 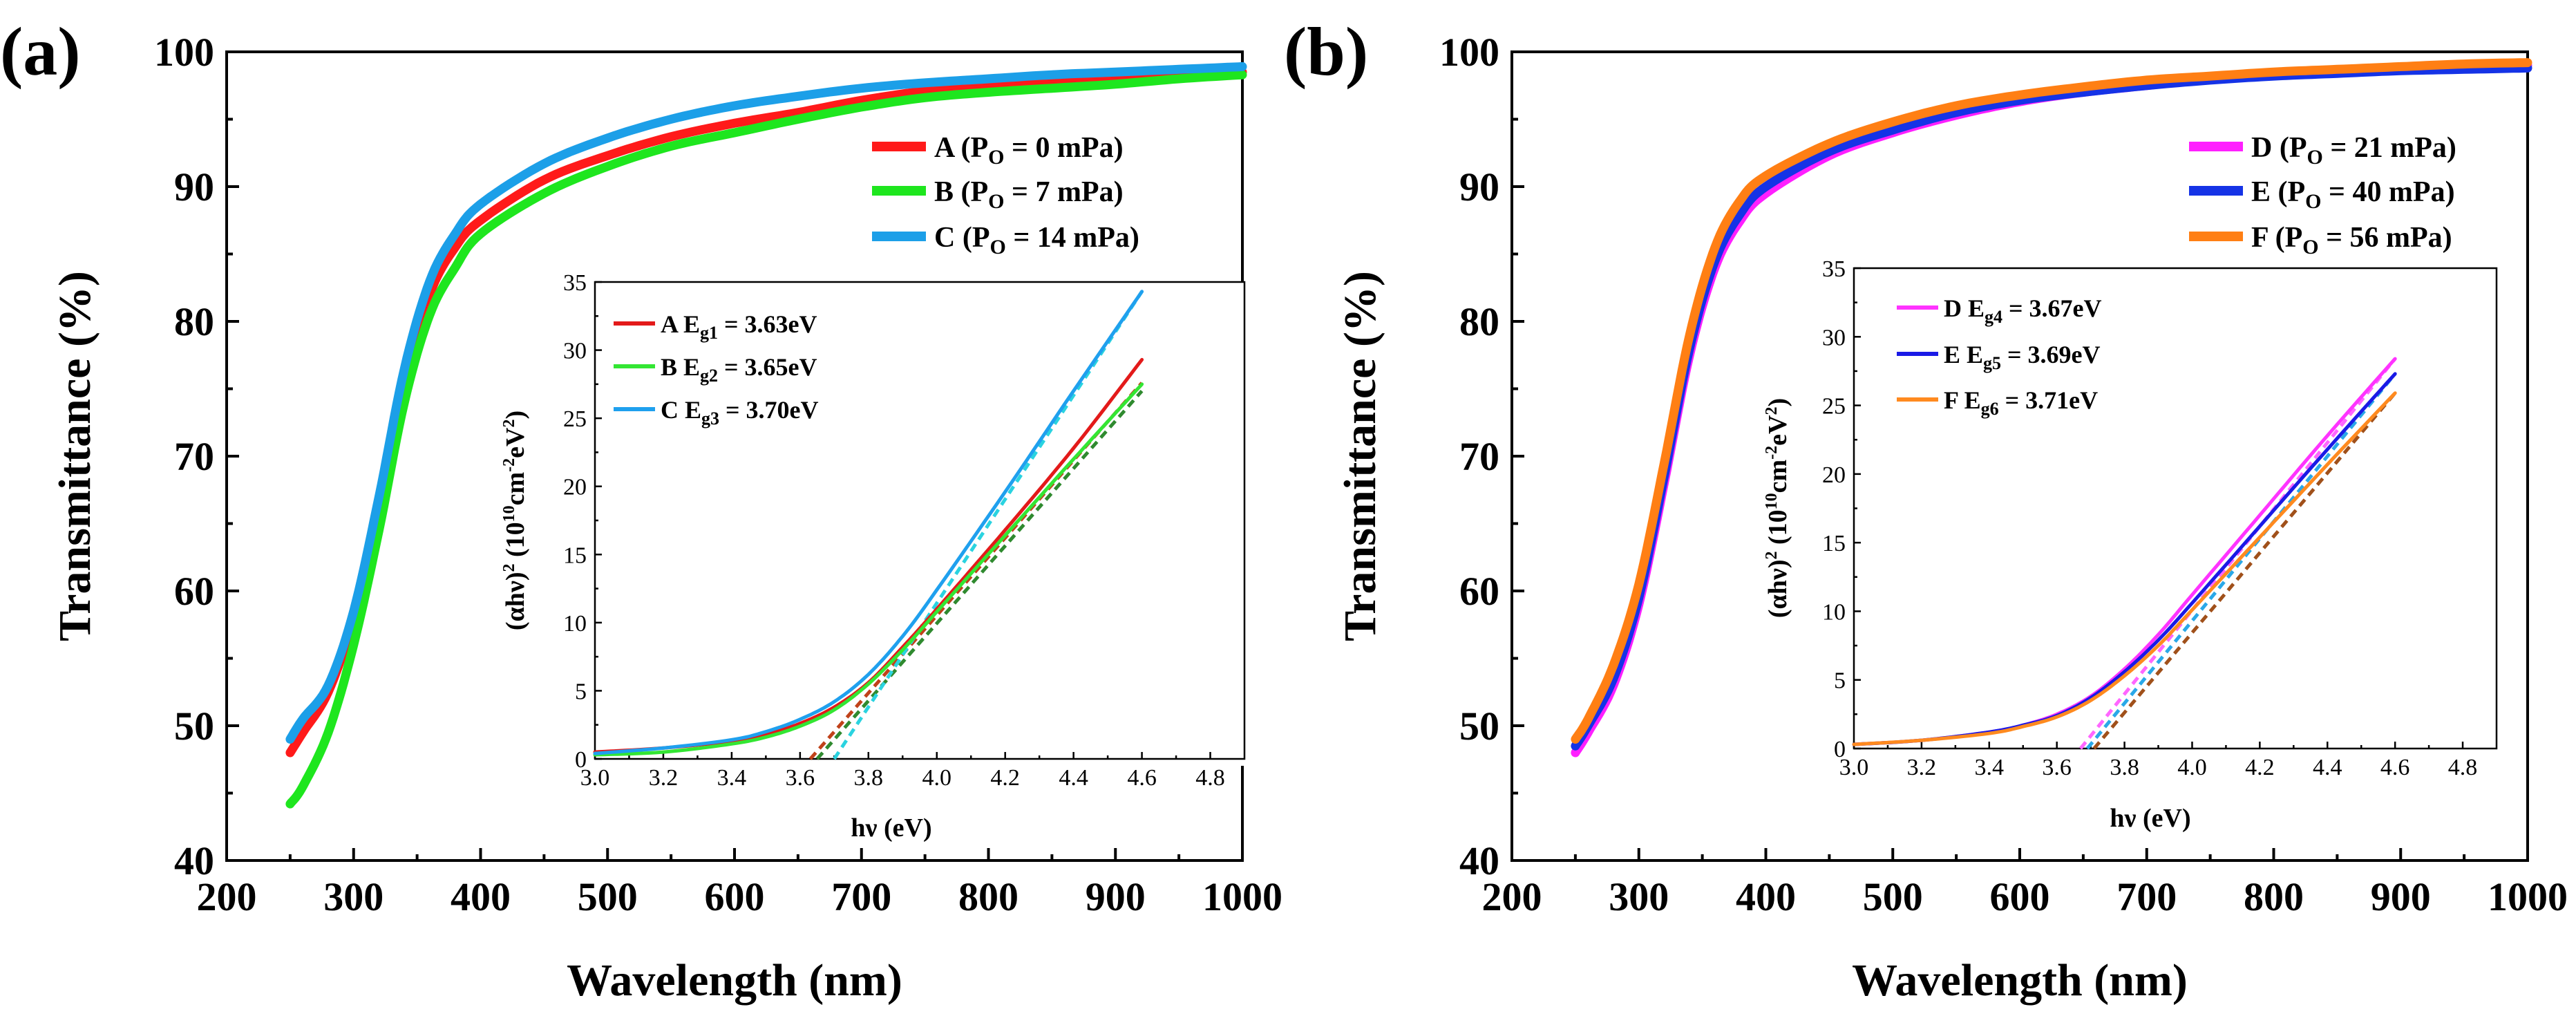 What do you see at coordinates (1064, 192) in the screenshot?
I see `legend-b-cond: = 7 mPa)` at bounding box center [1064, 192].